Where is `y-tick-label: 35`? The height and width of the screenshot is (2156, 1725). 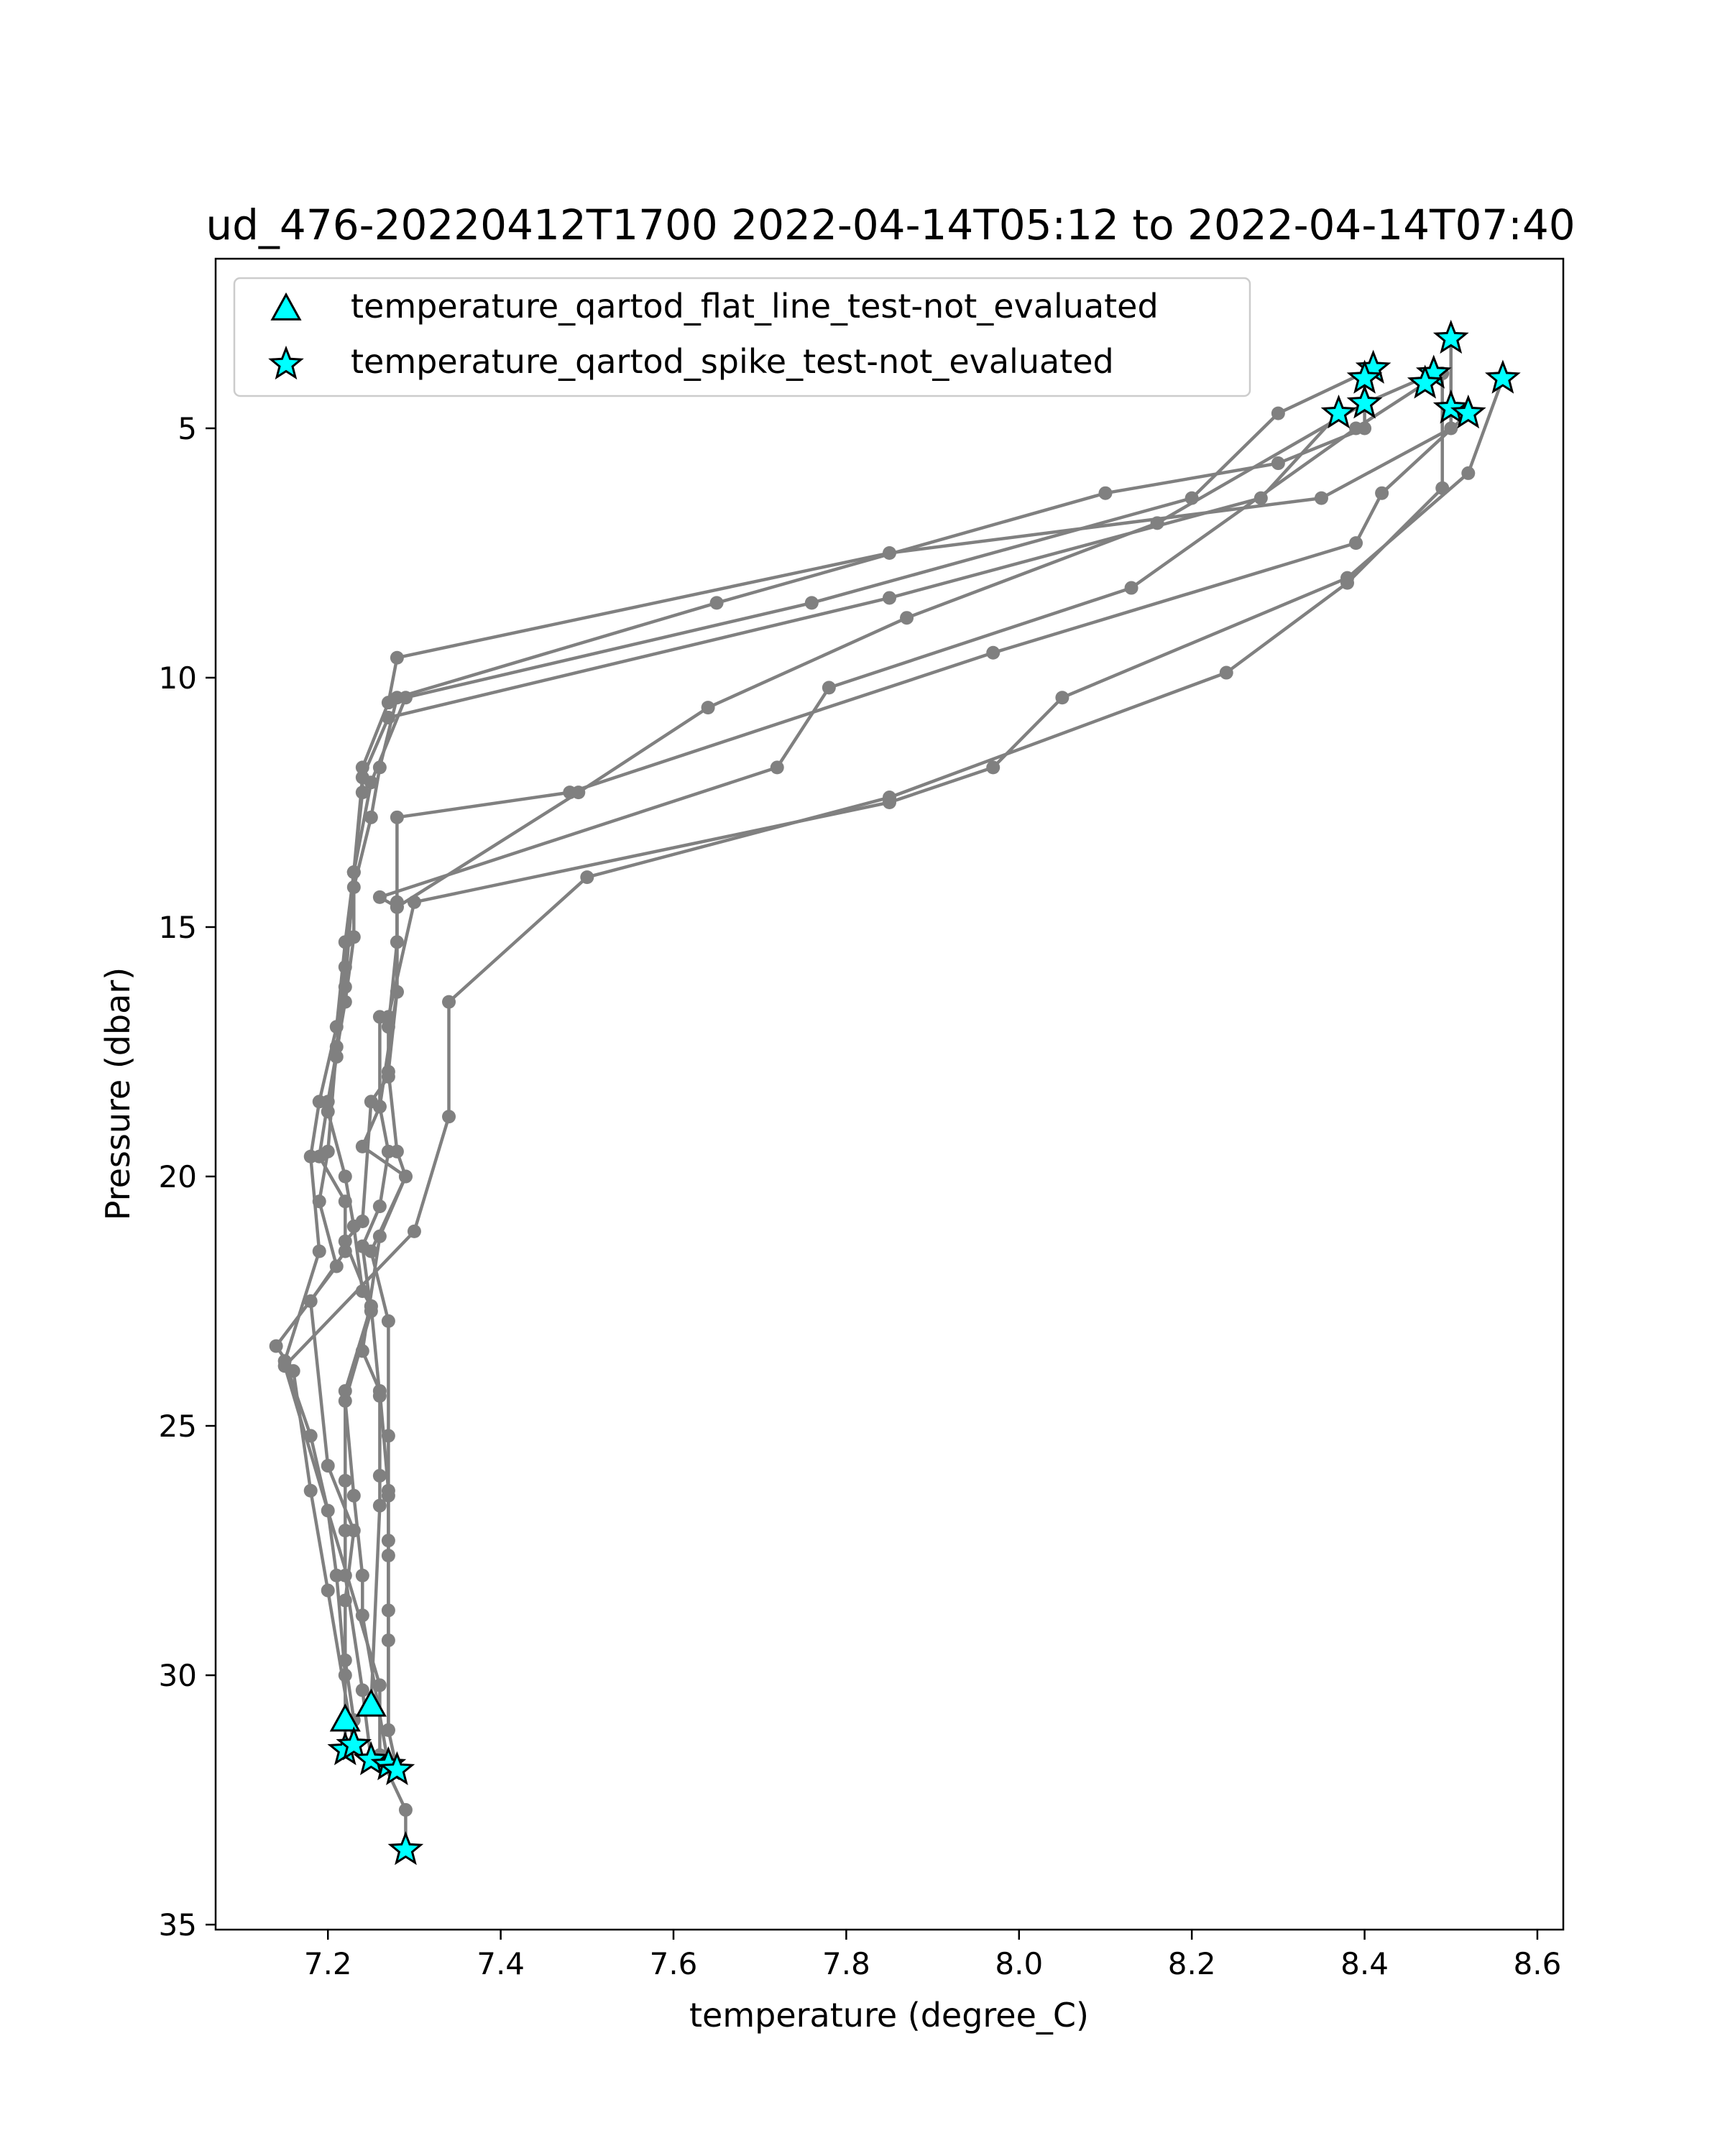 y-tick-label: 35 is located at coordinates (178, 1925).